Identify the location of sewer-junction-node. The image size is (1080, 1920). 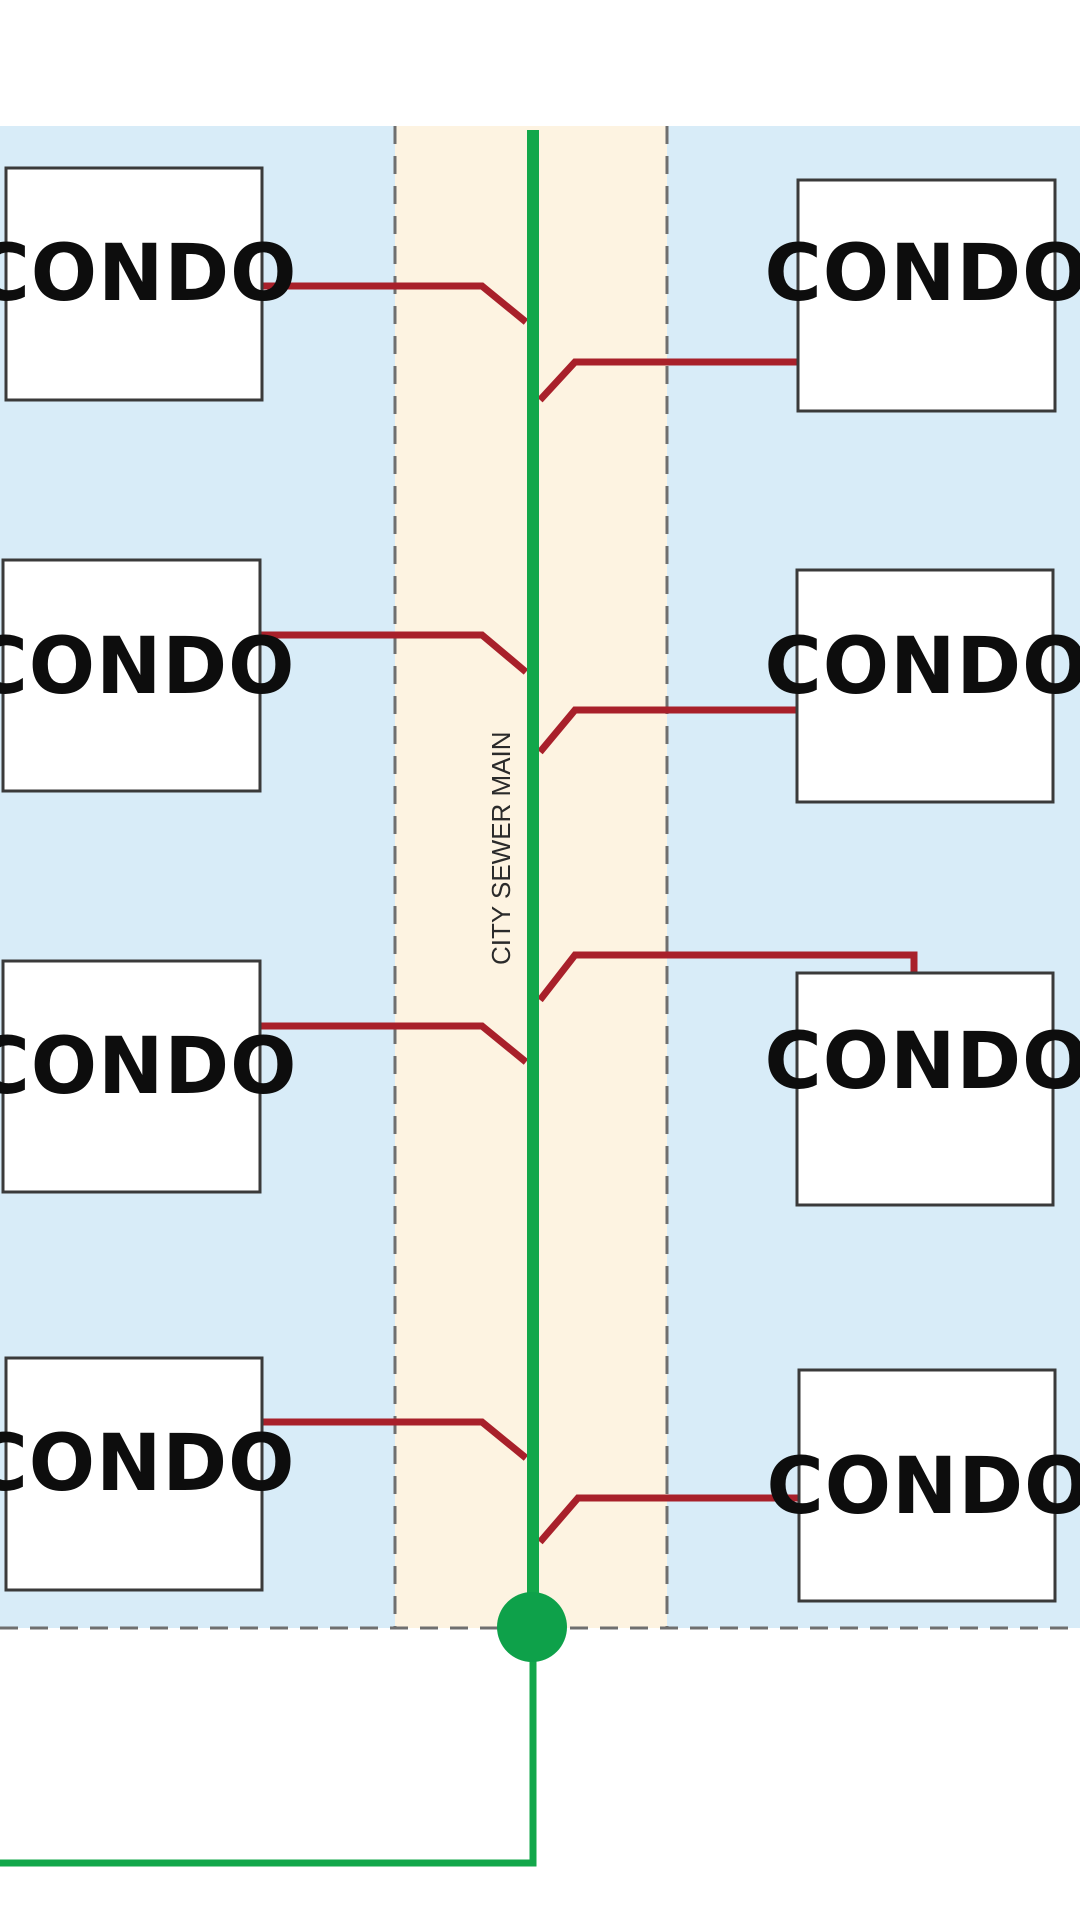
(532, 1627).